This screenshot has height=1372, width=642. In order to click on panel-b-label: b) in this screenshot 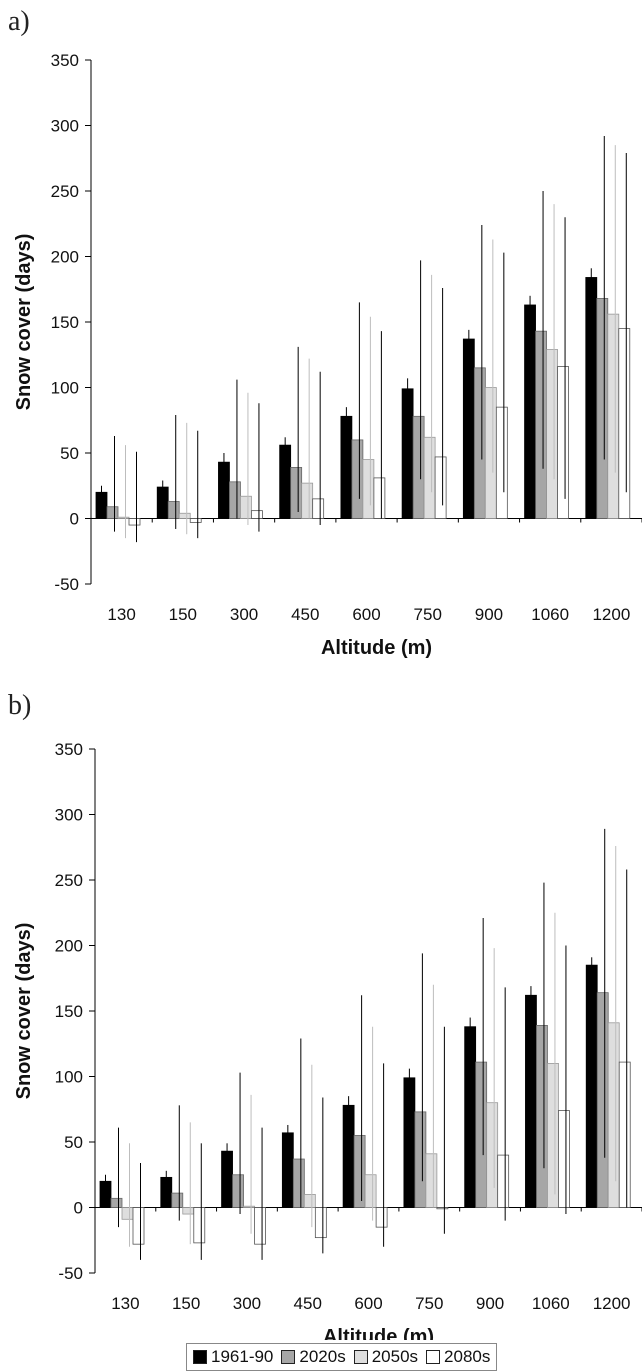, I will do `click(20, 705)`.